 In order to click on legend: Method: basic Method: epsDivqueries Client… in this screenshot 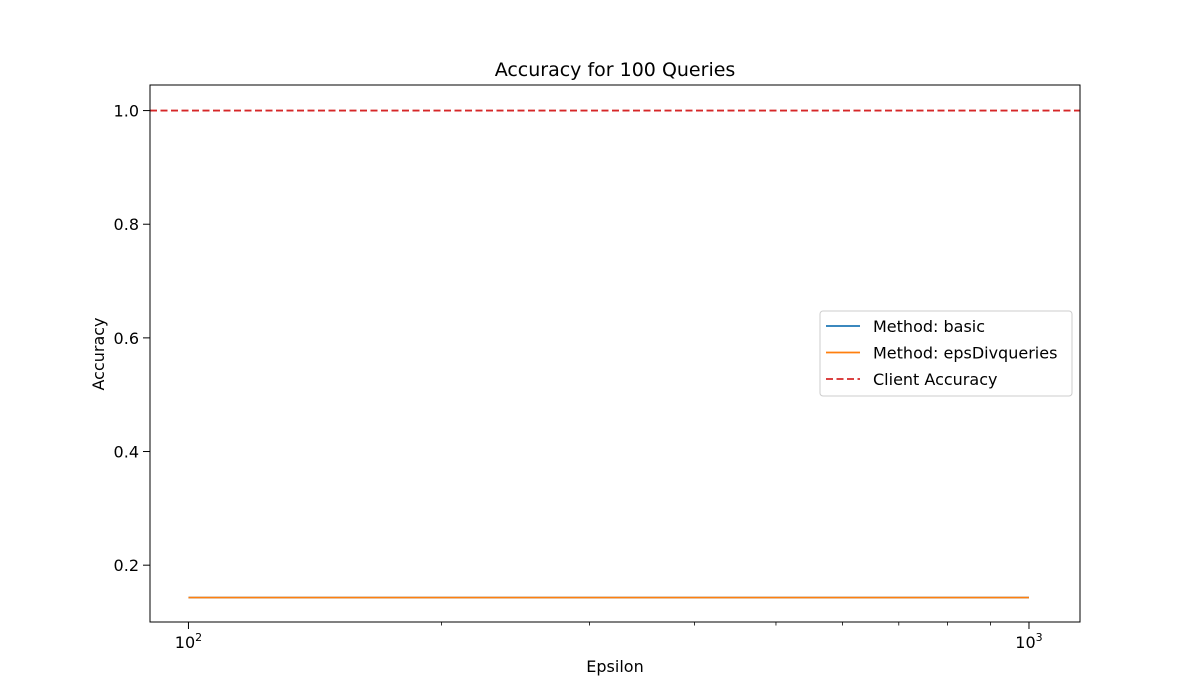, I will do `click(946, 353)`.